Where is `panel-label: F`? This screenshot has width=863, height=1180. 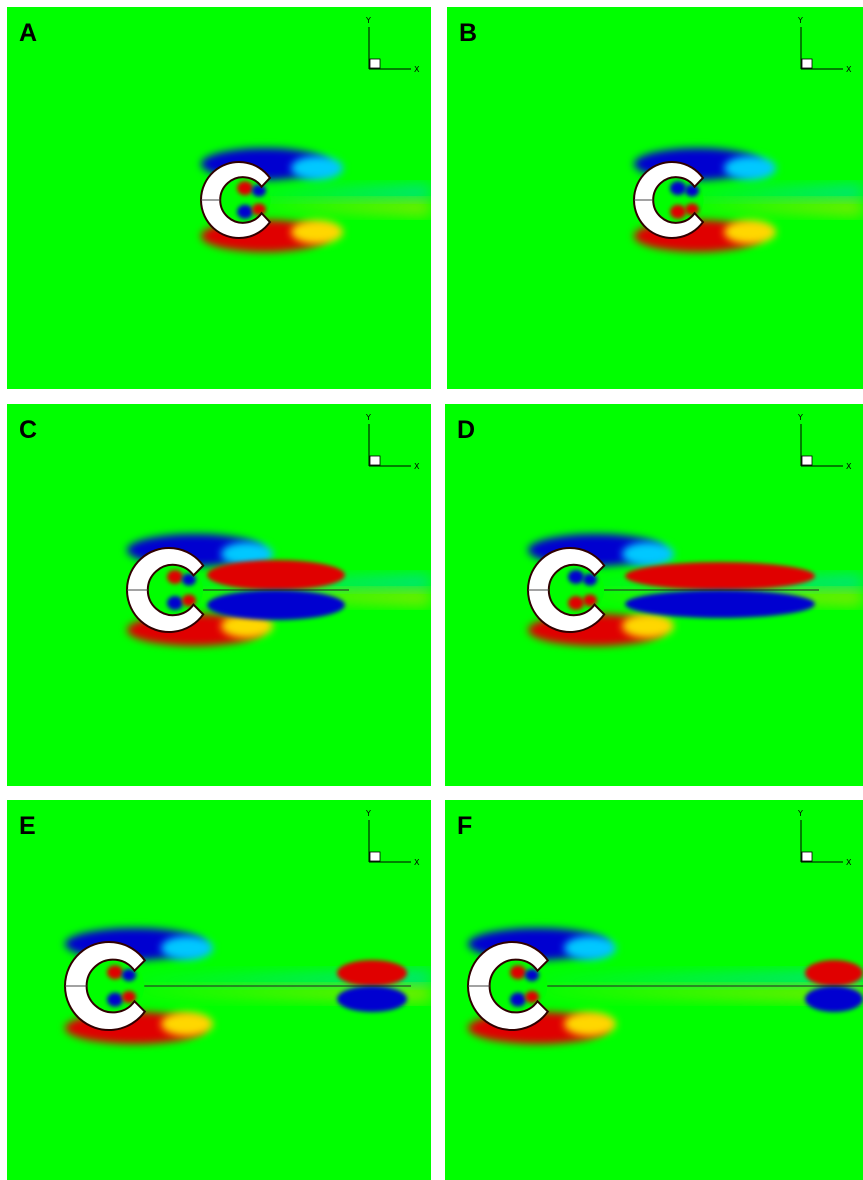 panel-label: F is located at coordinates (465, 826).